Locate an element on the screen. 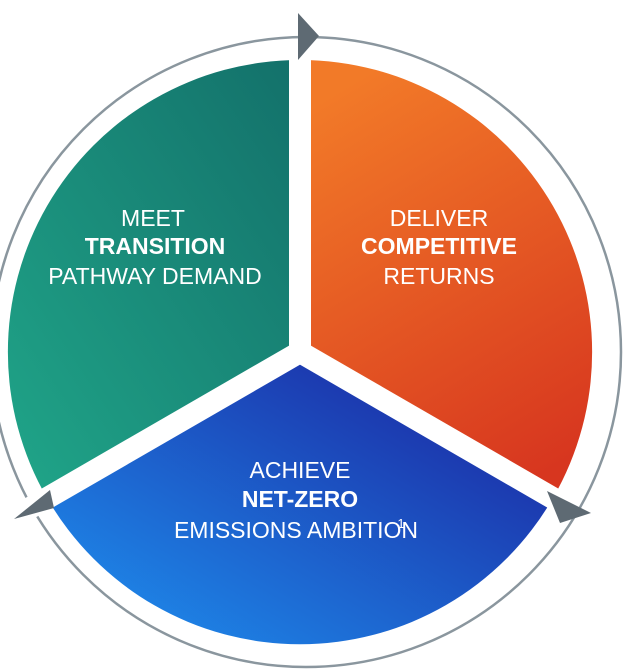 The height and width of the screenshot is (672, 639). label-transition: MEET TRANSITION PATHWAY DEMAND is located at coordinates (154, 247).